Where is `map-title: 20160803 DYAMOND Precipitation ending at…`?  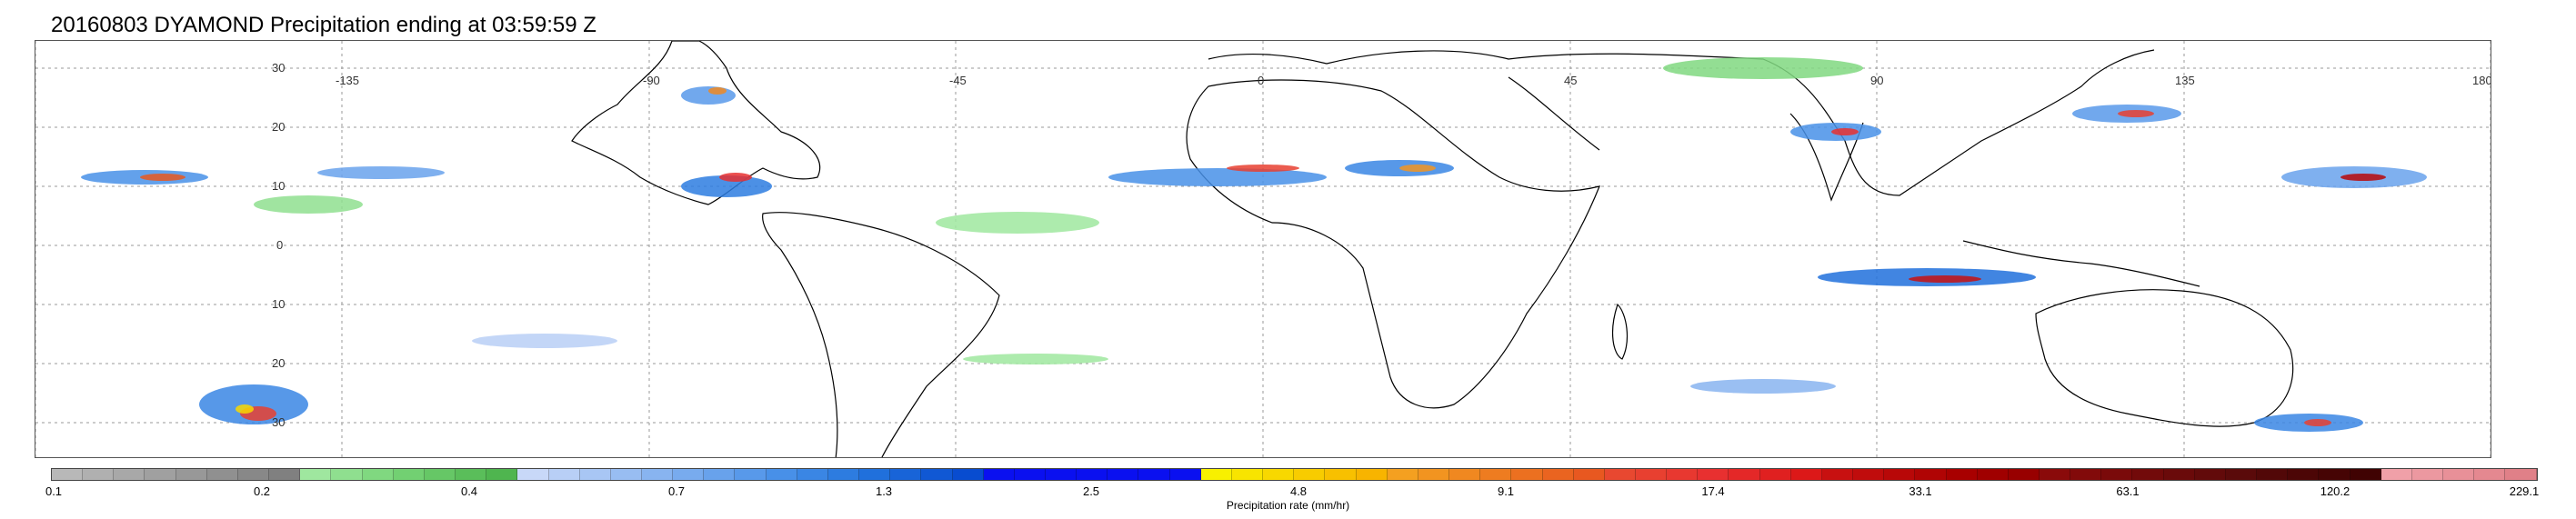 map-title: 20160803 DYAMOND Precipitation ending at… is located at coordinates (323, 25).